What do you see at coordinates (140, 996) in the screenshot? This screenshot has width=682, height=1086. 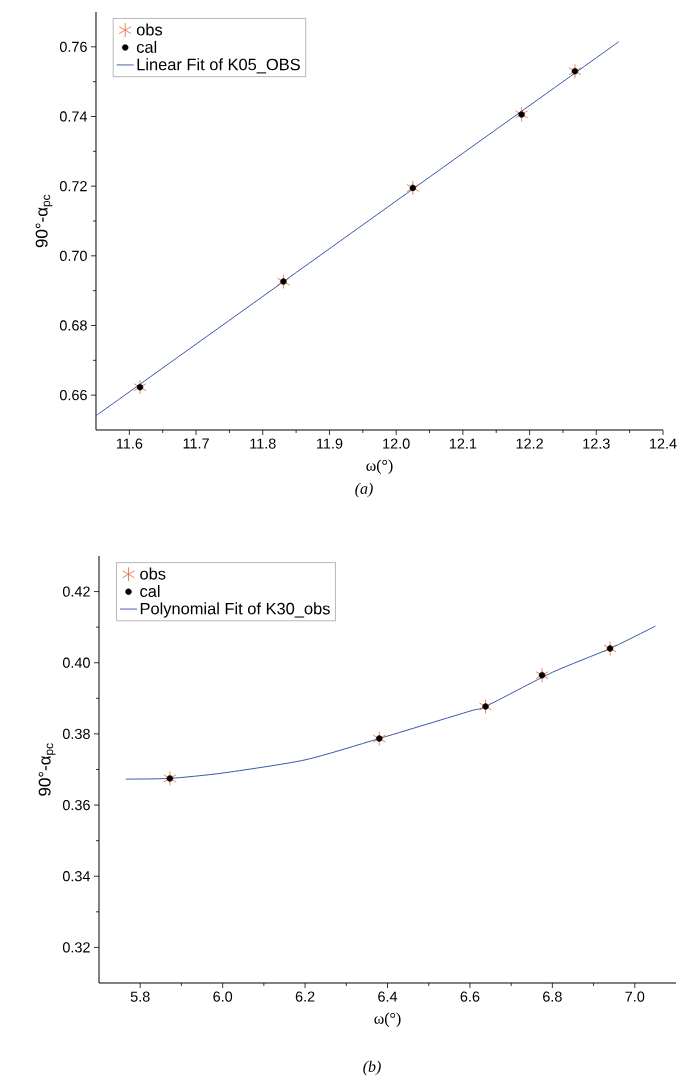 I see `x-tick-label: 5.8` at bounding box center [140, 996].